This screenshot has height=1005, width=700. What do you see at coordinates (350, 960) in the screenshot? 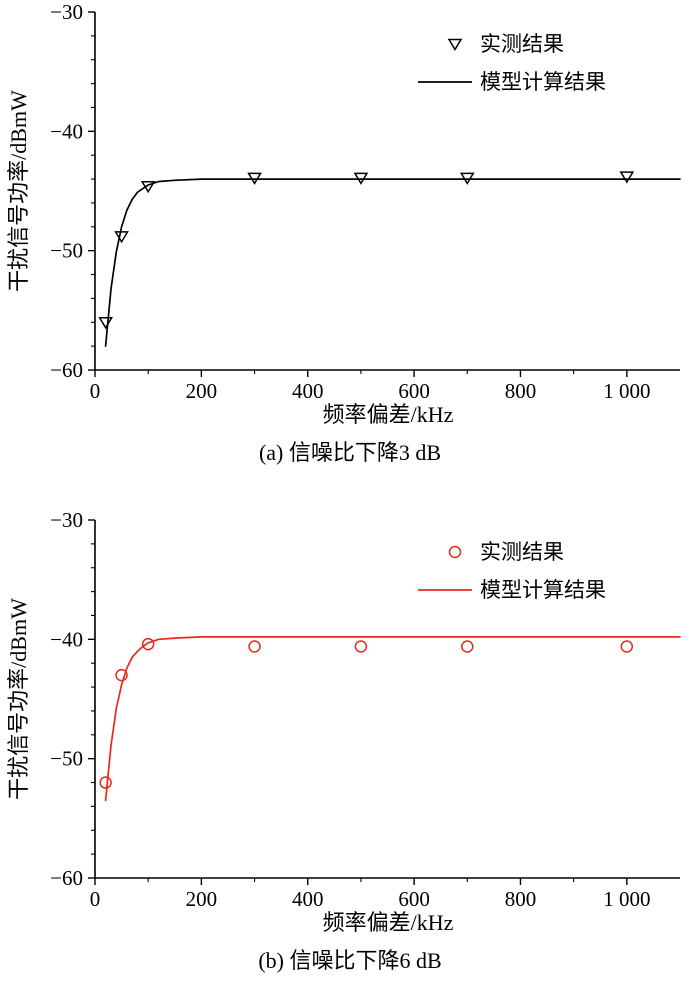
I see `chart-b-caption: (b) 信噪比下降6 dB` at bounding box center [350, 960].